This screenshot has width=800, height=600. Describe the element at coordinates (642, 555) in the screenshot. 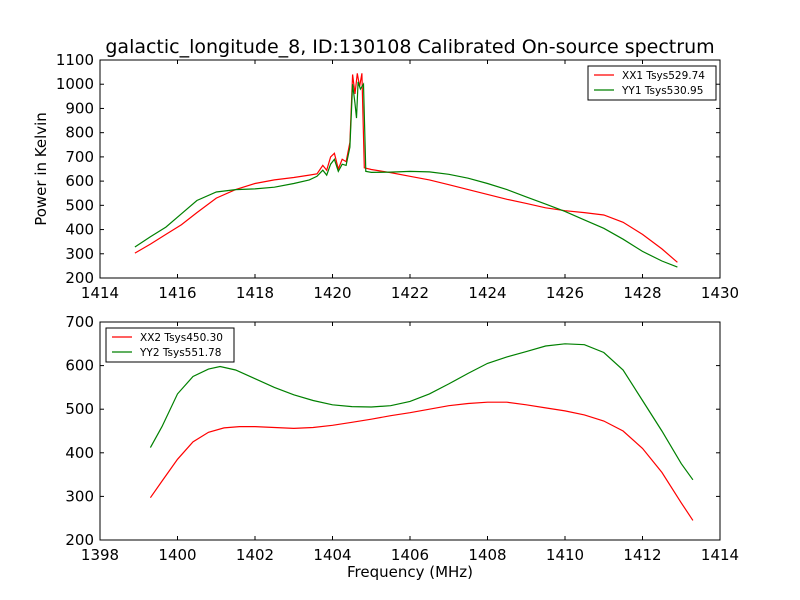

I see `x-tick-label: 1412` at that location.